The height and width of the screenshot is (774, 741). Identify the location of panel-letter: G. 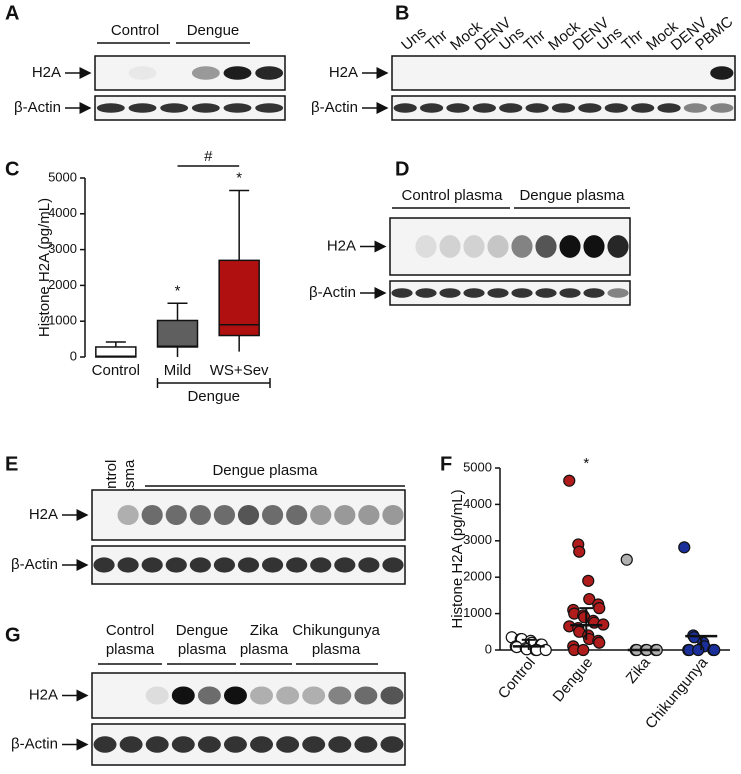
(13, 635).